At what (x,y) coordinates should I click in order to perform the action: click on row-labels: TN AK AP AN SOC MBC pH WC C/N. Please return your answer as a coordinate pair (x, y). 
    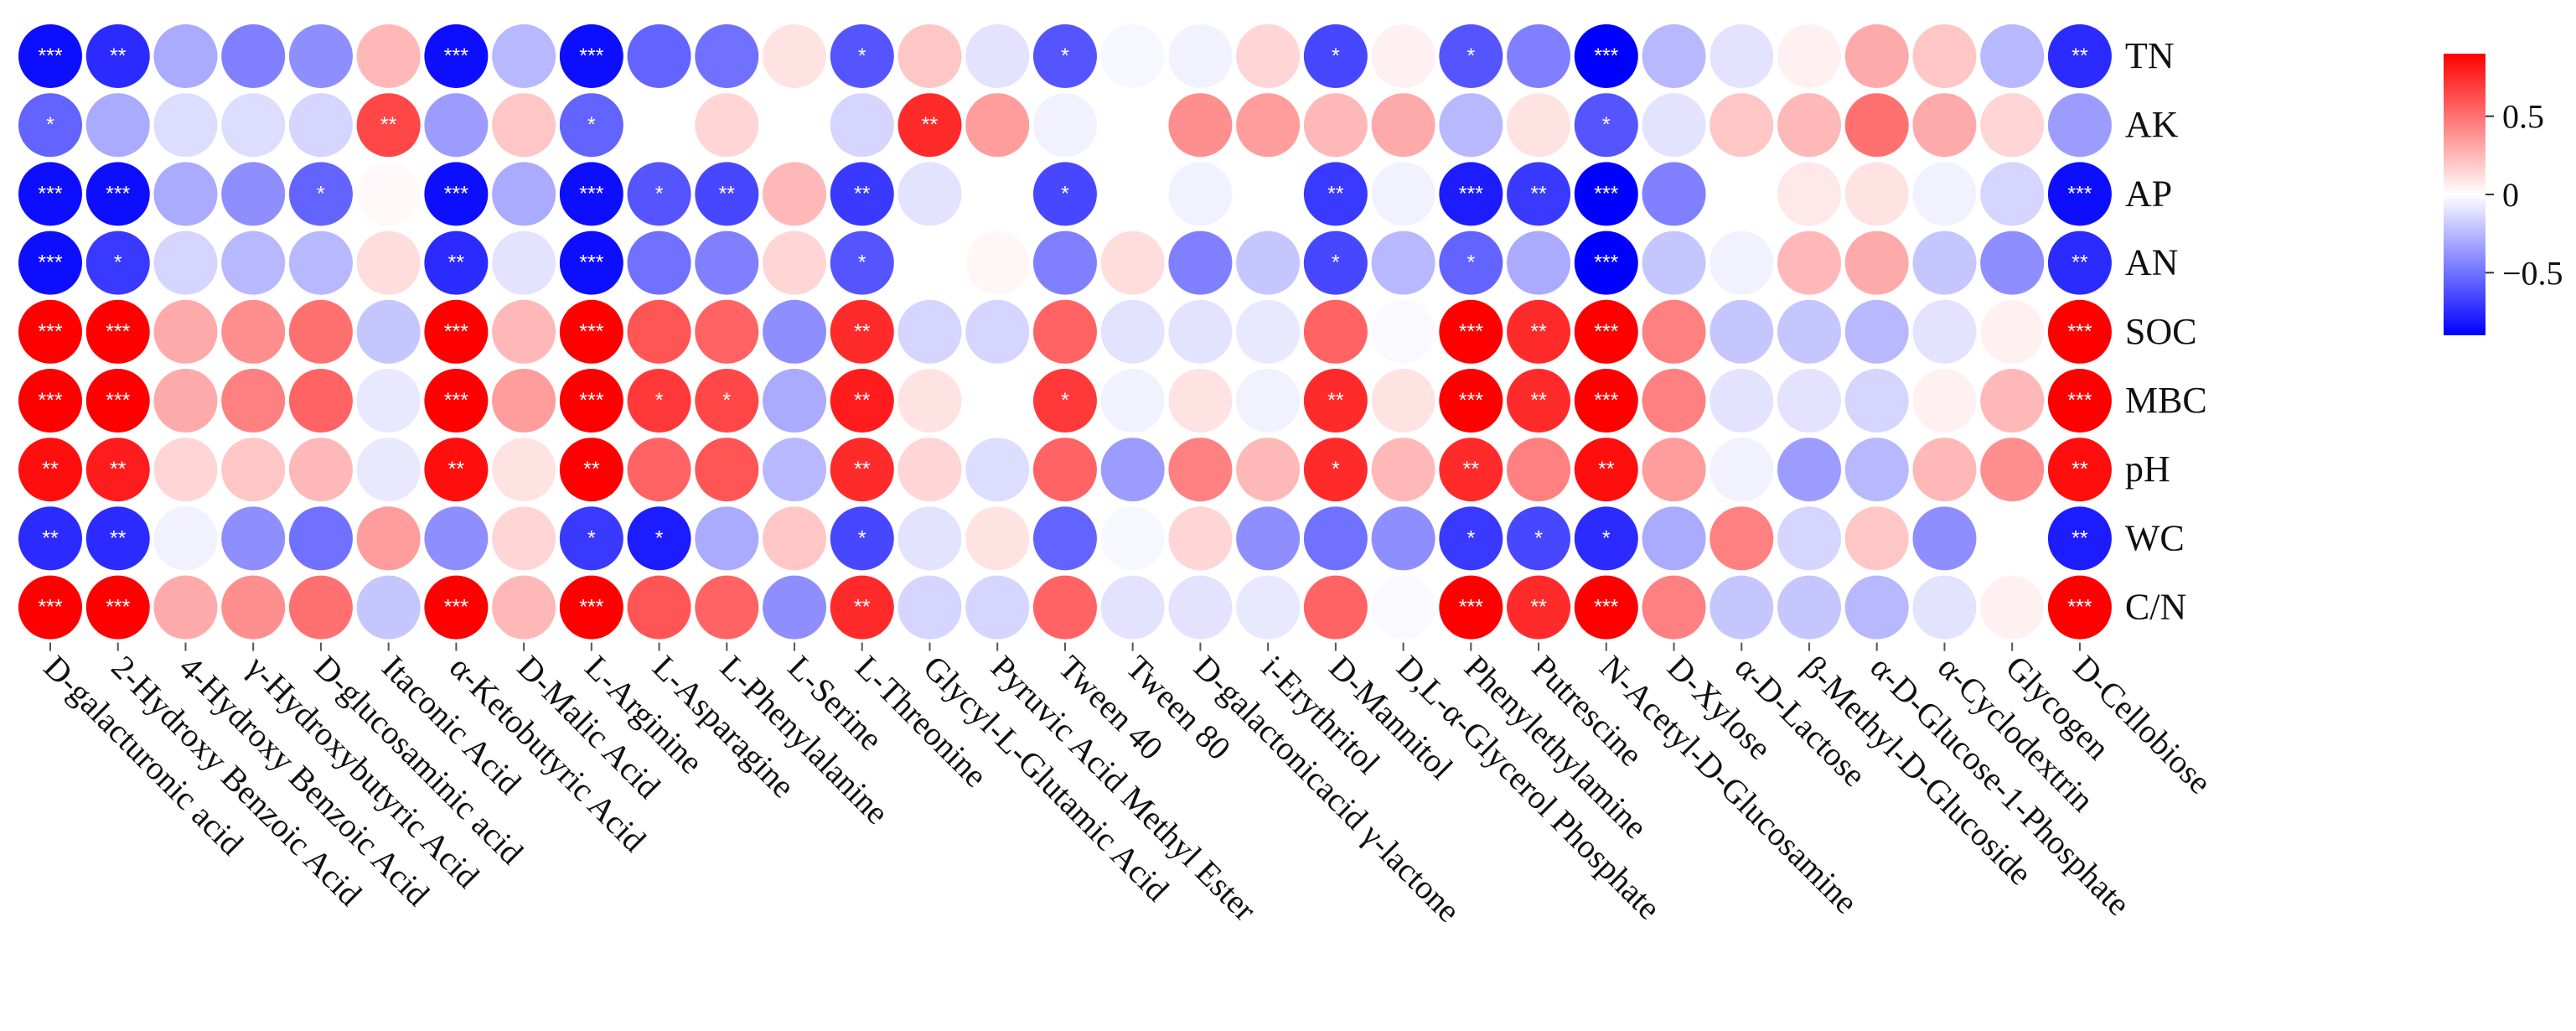
    Looking at the image, I should click on (2166, 332).